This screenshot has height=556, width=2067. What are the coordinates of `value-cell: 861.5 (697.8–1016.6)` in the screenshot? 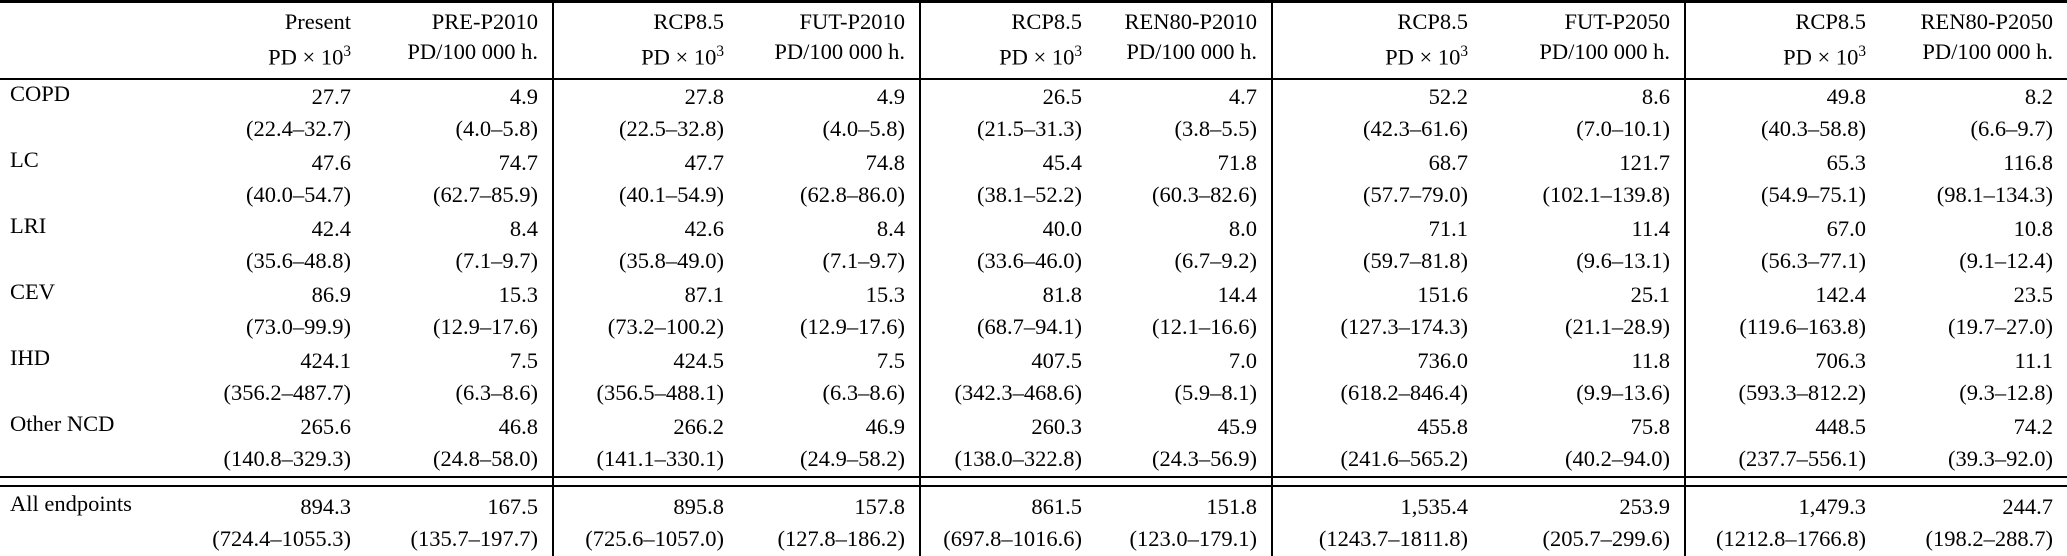 It's located at (1007, 520).